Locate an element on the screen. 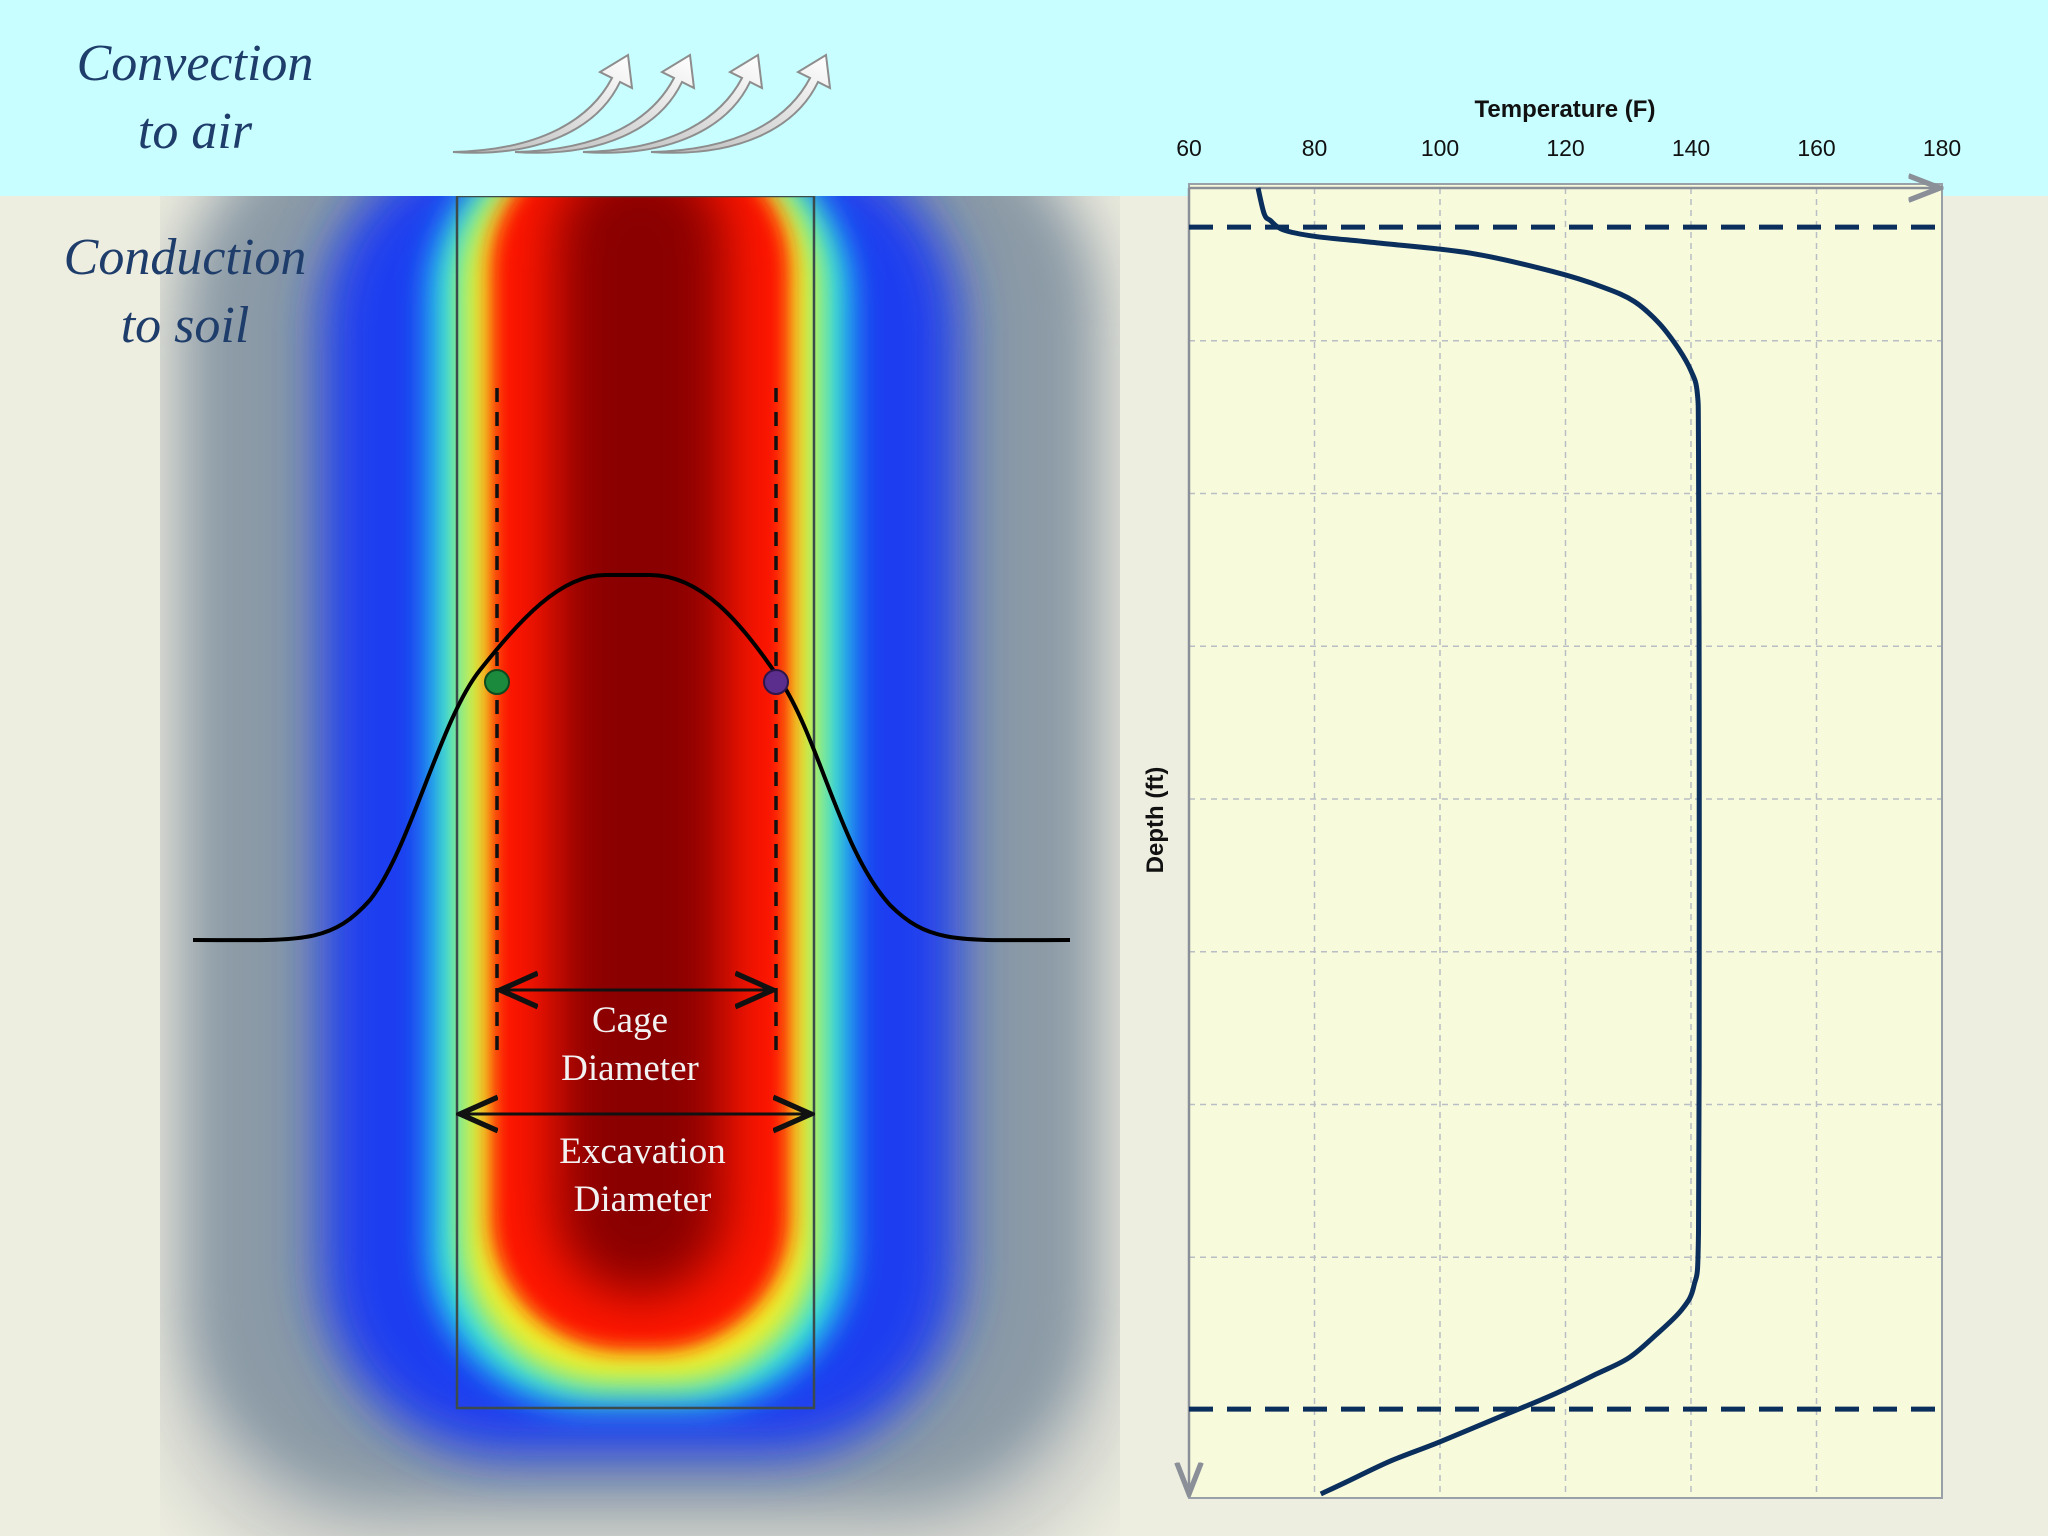 This screenshot has height=1536, width=2048. conduction-label-line1: Conduction is located at coordinates (185, 257).